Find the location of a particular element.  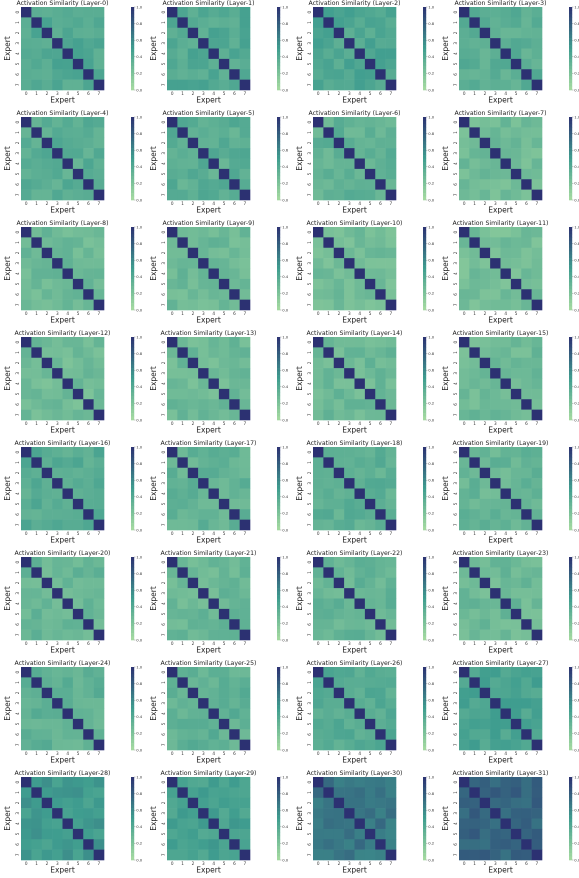

x-tick-label: 2 is located at coordinates (485, 203).